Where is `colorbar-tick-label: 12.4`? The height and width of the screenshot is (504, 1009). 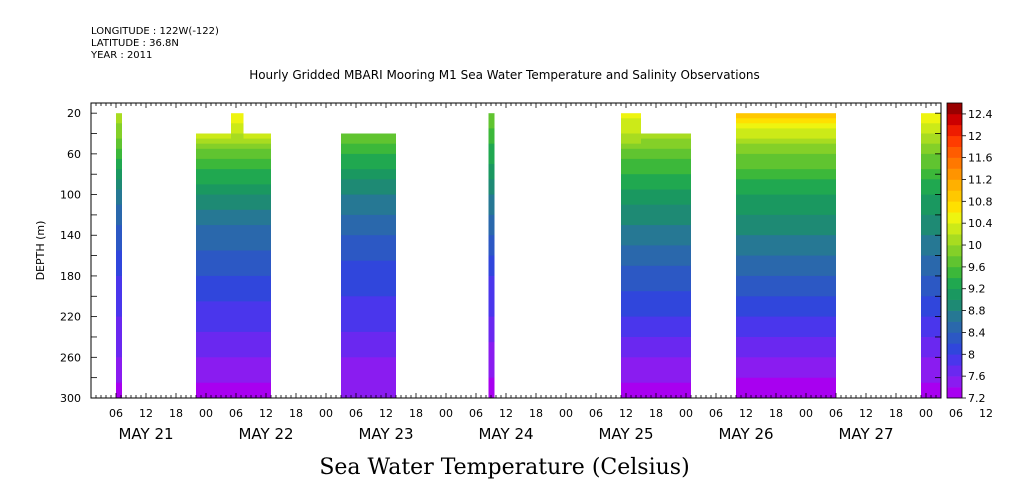 colorbar-tick-label: 12.4 is located at coordinates (980, 114).